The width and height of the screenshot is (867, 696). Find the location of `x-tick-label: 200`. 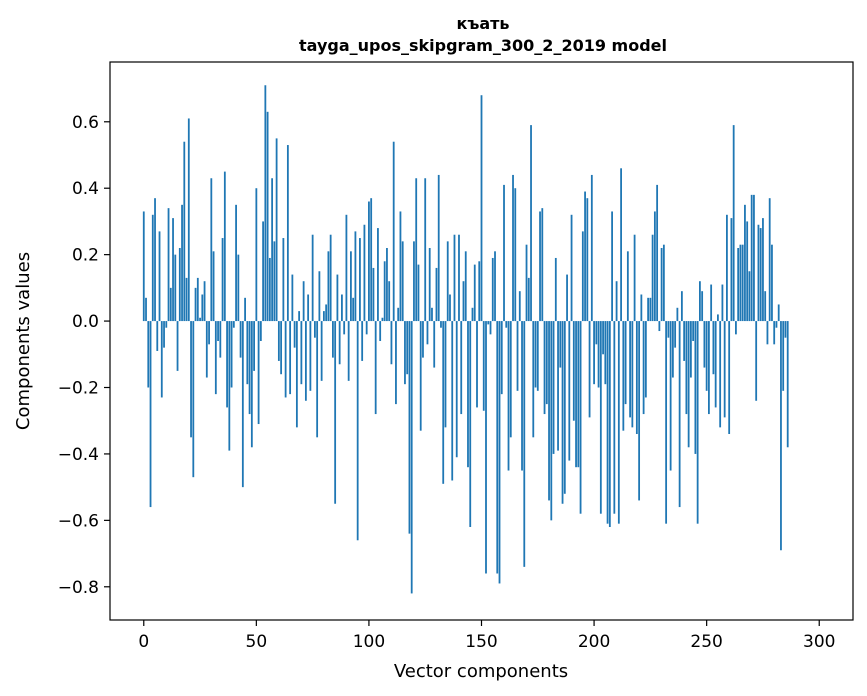

x-tick-label: 200 is located at coordinates (594, 642).